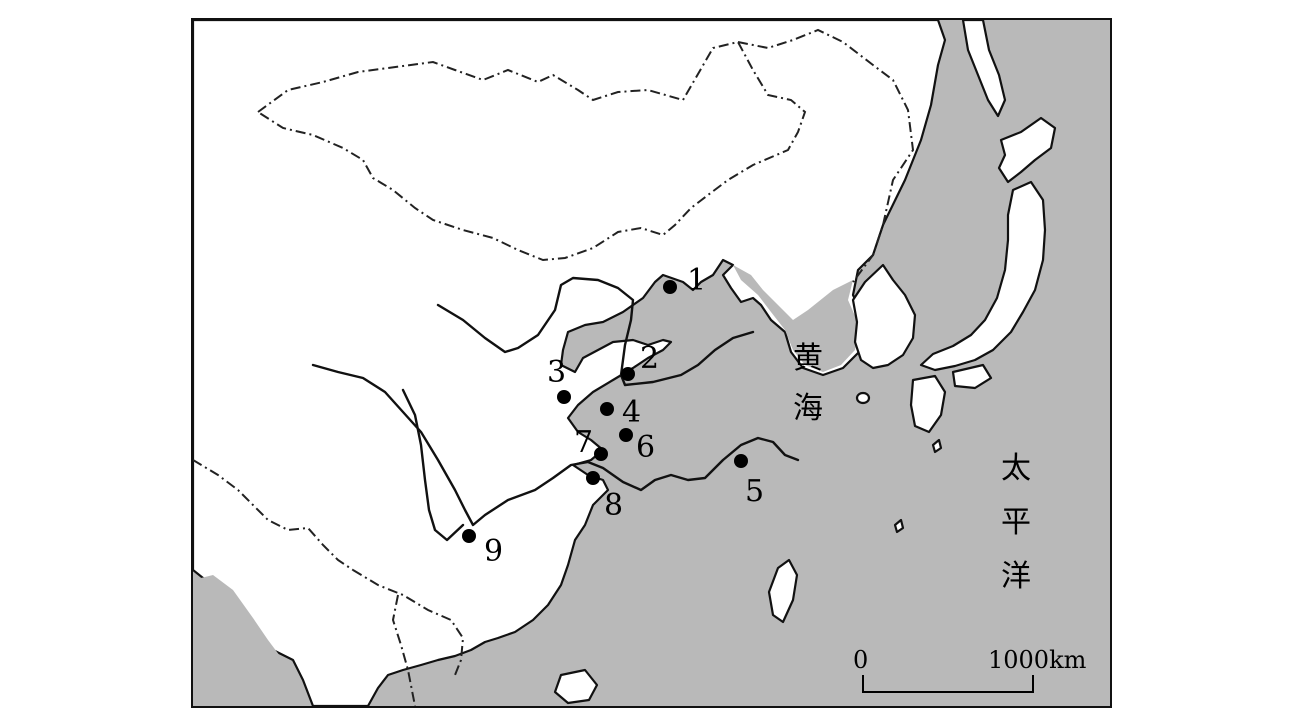 This screenshot has height=725, width=1300. What do you see at coordinates (493, 551) in the screenshot?
I see `site-9-label: 9` at bounding box center [493, 551].